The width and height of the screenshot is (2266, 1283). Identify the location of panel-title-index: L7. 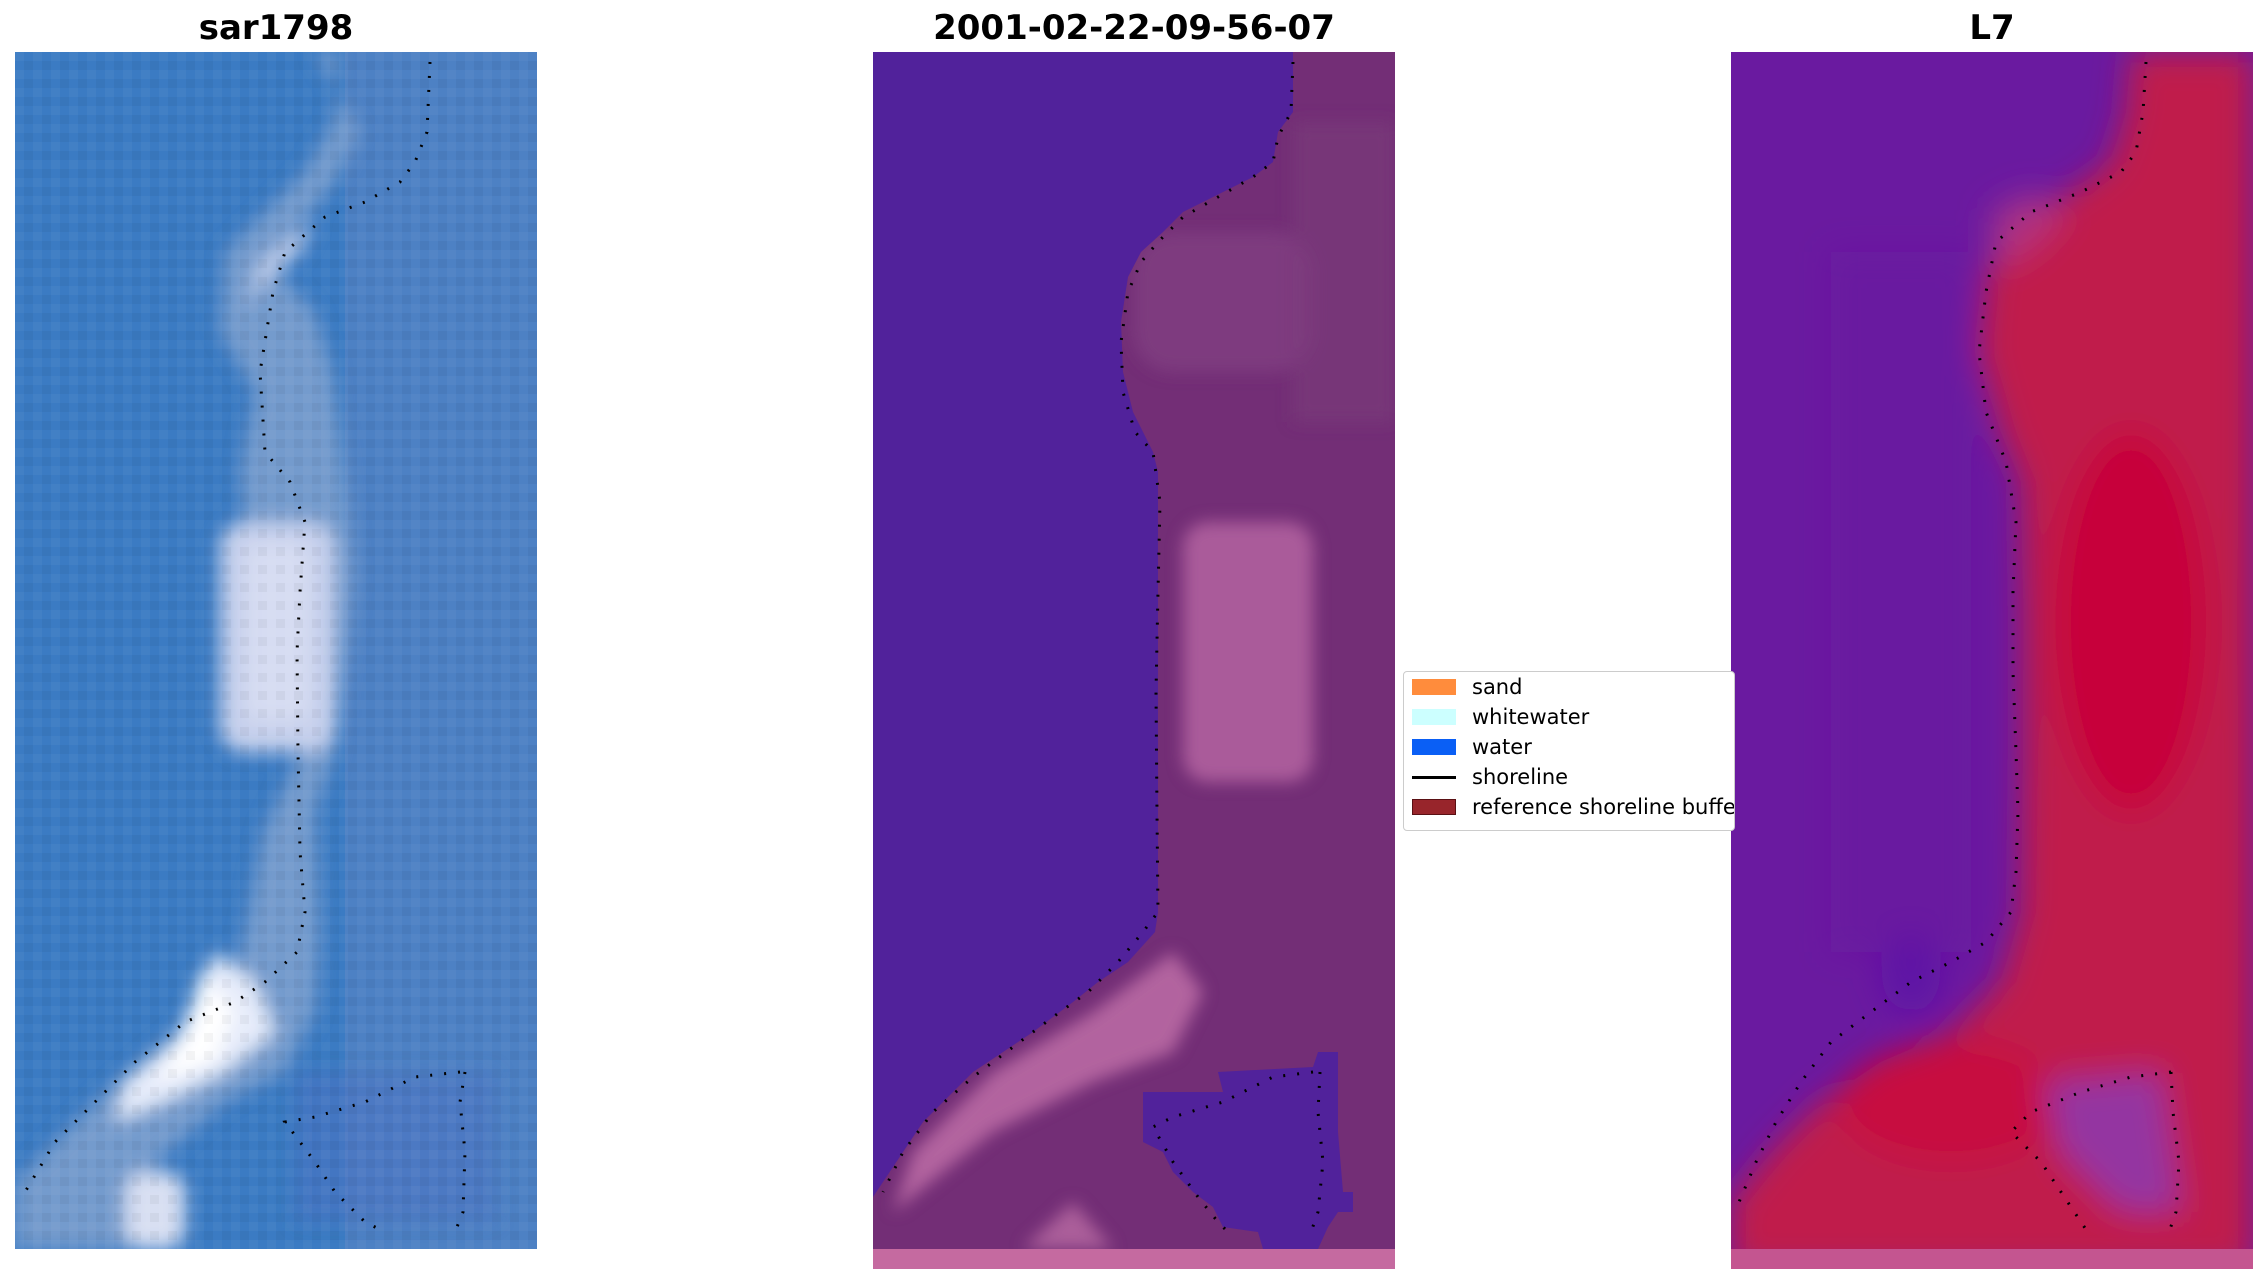
(1992, 28).